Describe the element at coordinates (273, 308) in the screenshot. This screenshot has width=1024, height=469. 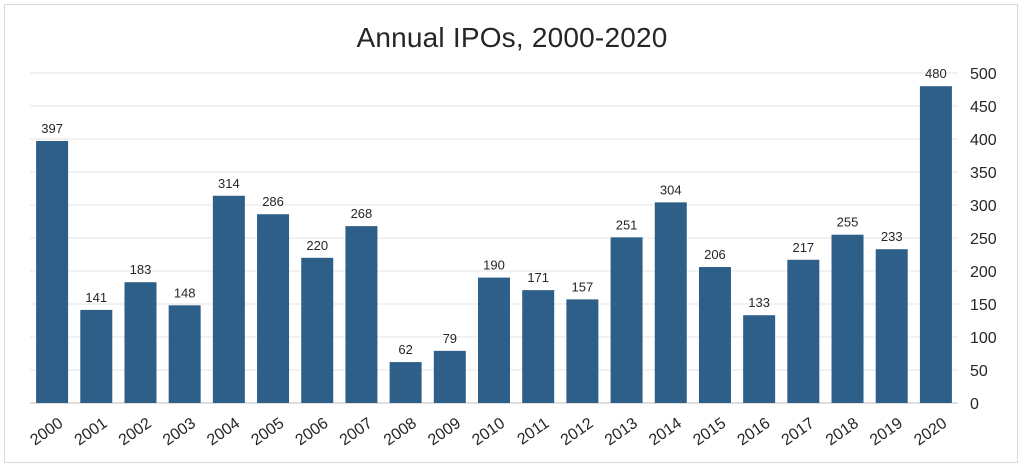
I see `bar-2005` at that location.